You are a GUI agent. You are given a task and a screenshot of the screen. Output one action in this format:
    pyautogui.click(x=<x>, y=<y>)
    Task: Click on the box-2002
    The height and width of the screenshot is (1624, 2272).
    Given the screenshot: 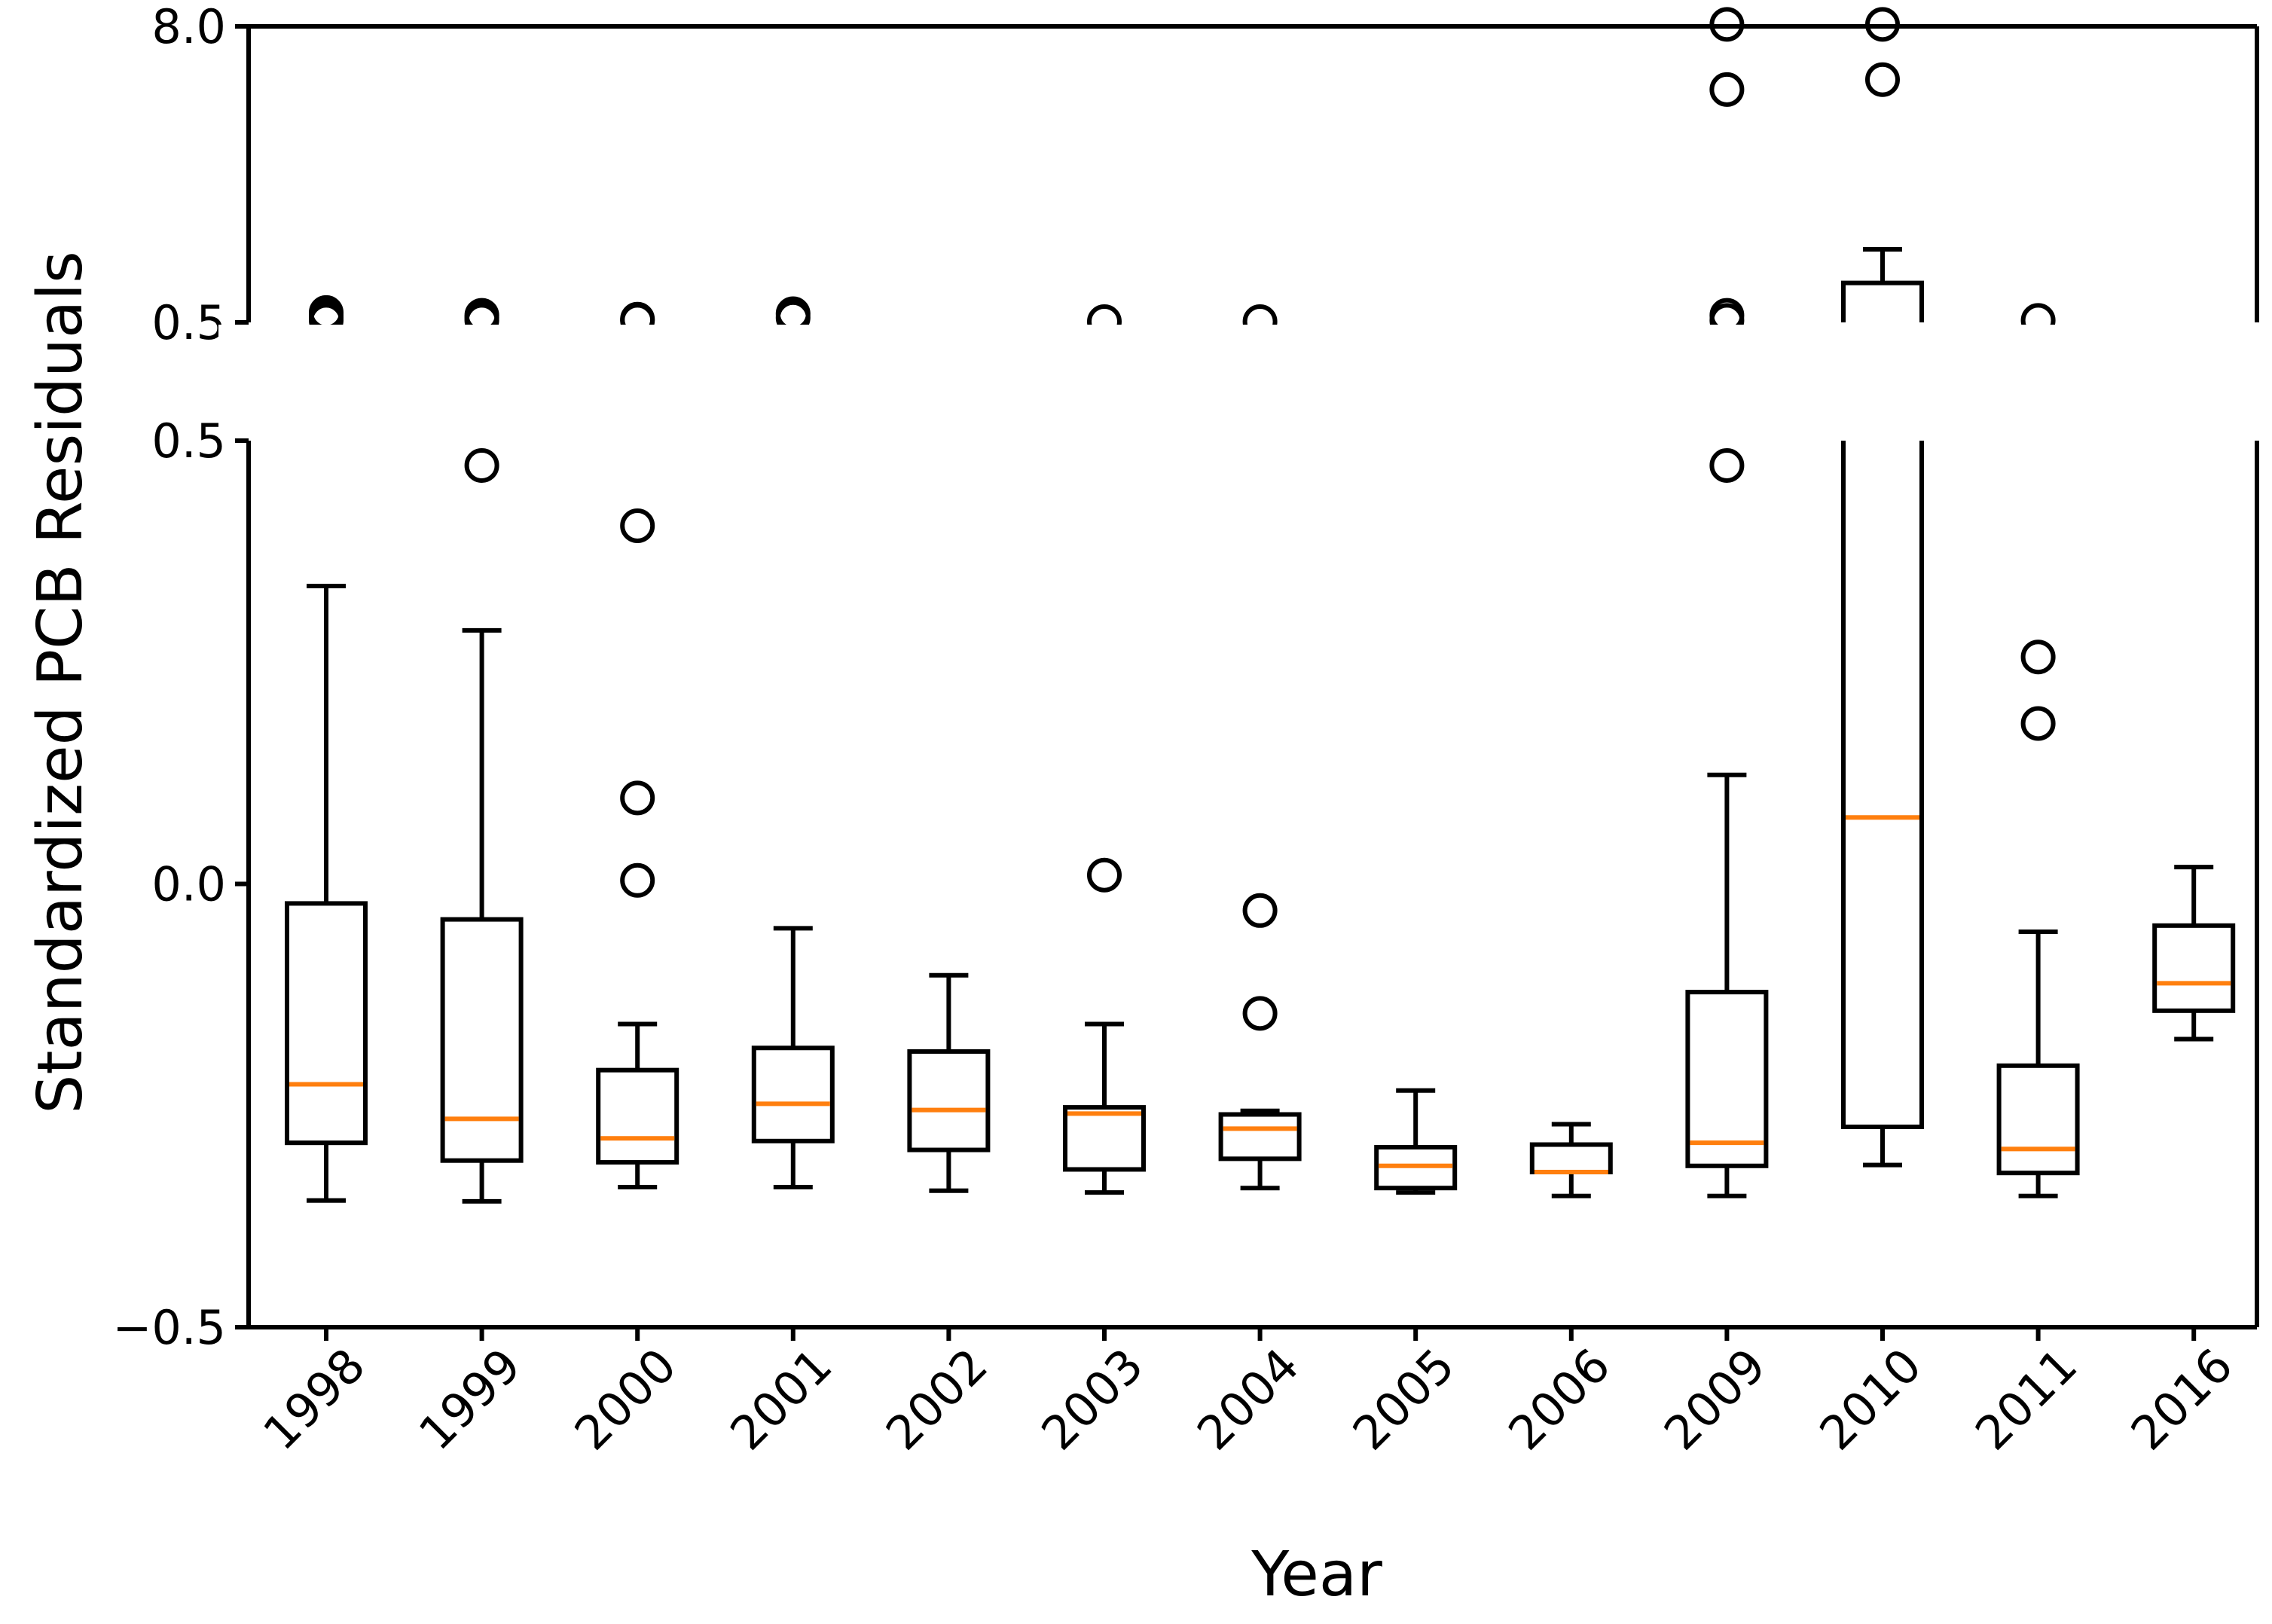 What is the action you would take?
    pyautogui.click(x=949, y=1083)
    